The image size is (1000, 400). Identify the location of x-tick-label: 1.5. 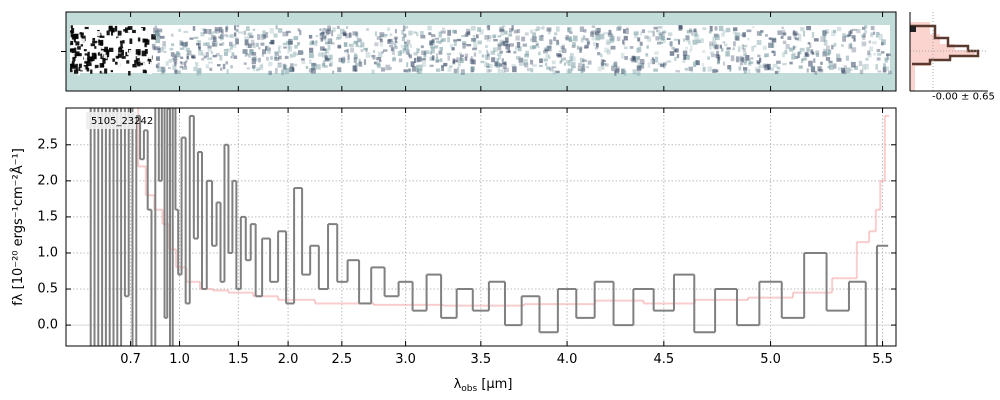
(238, 359).